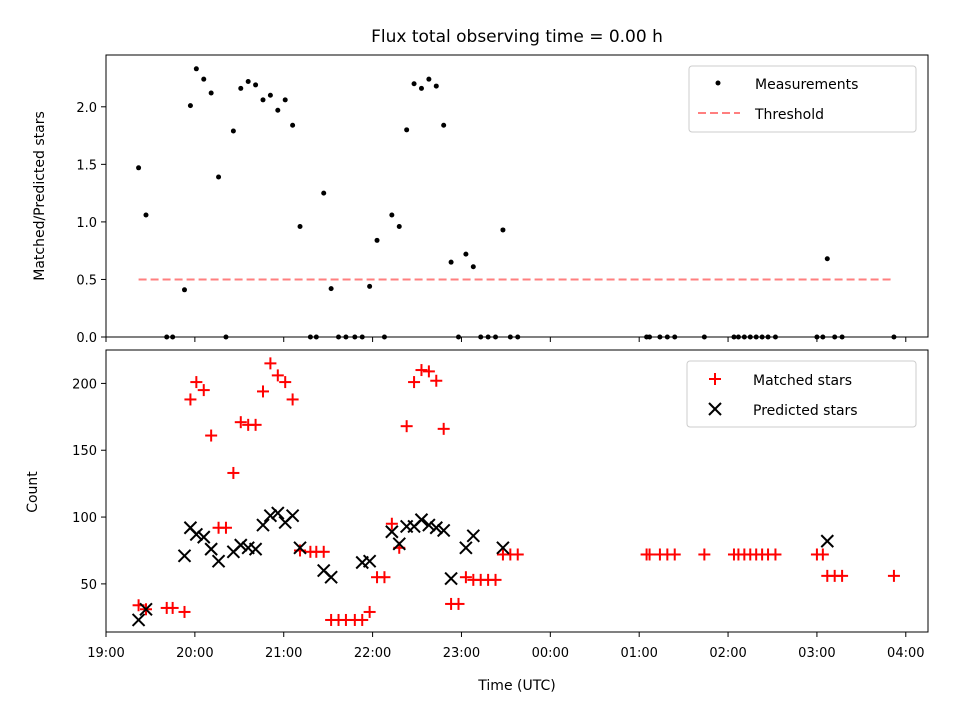 This screenshot has height=720, width=960. Describe the element at coordinates (789, 115) in the screenshot. I see `legend-label-threshold: Threshold` at that location.